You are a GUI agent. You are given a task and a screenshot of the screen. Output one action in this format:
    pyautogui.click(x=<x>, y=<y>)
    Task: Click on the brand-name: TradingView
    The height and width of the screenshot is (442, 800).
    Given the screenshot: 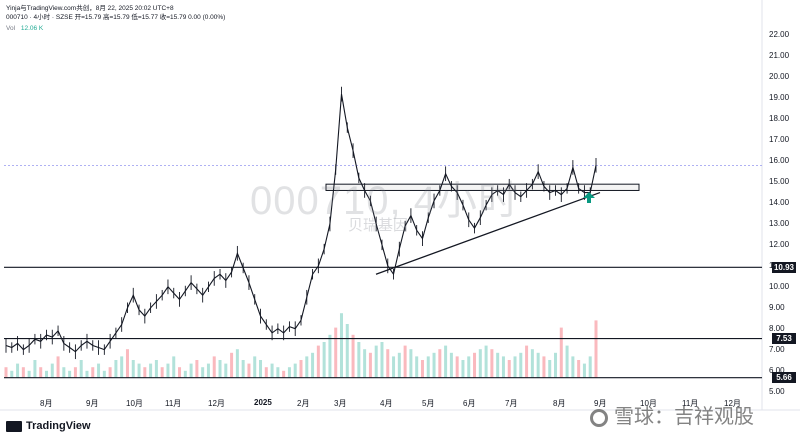 What is the action you would take?
    pyautogui.click(x=58, y=426)
    